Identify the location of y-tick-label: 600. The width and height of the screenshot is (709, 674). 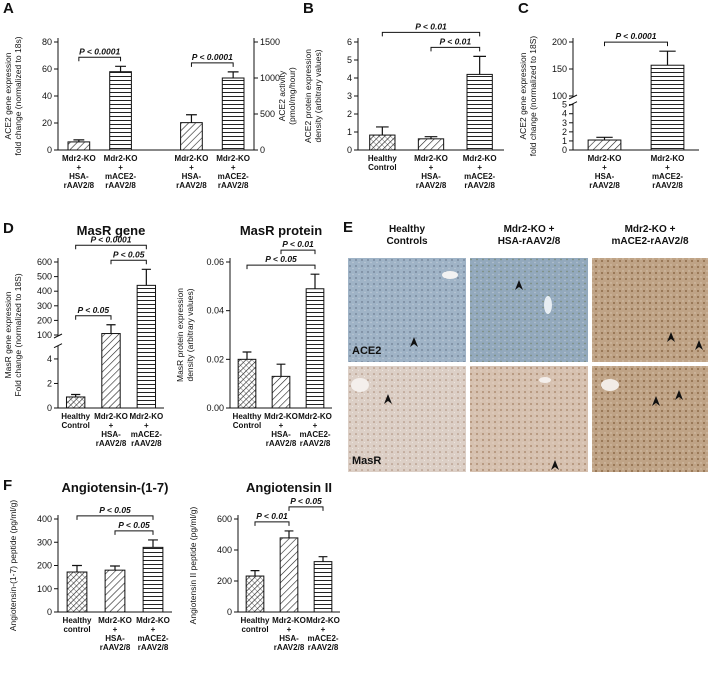
(224, 519).